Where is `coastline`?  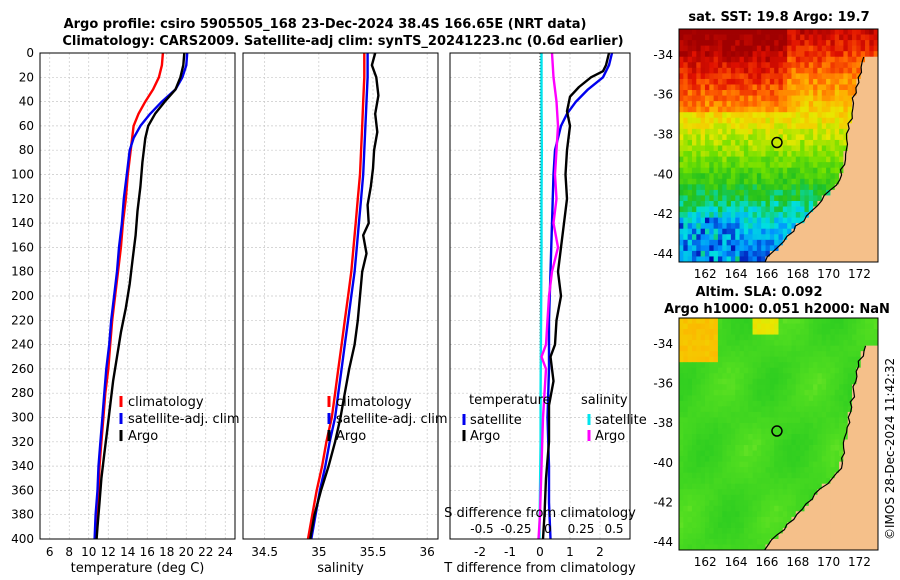
coastline is located at coordinates (815, 448).